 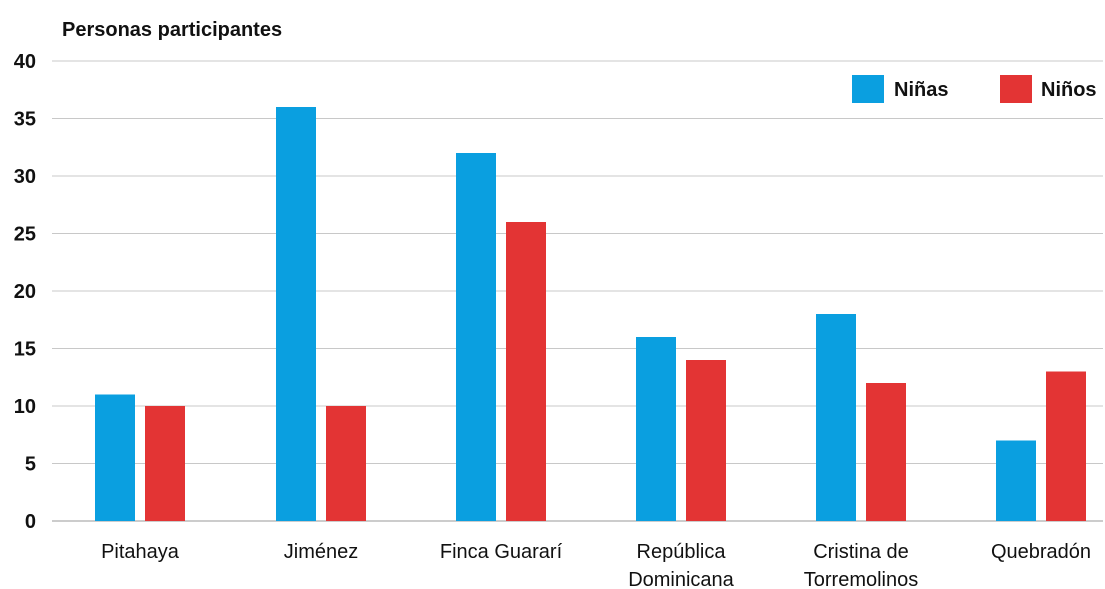 I want to click on y-tick-label: 15, so click(x=25, y=350).